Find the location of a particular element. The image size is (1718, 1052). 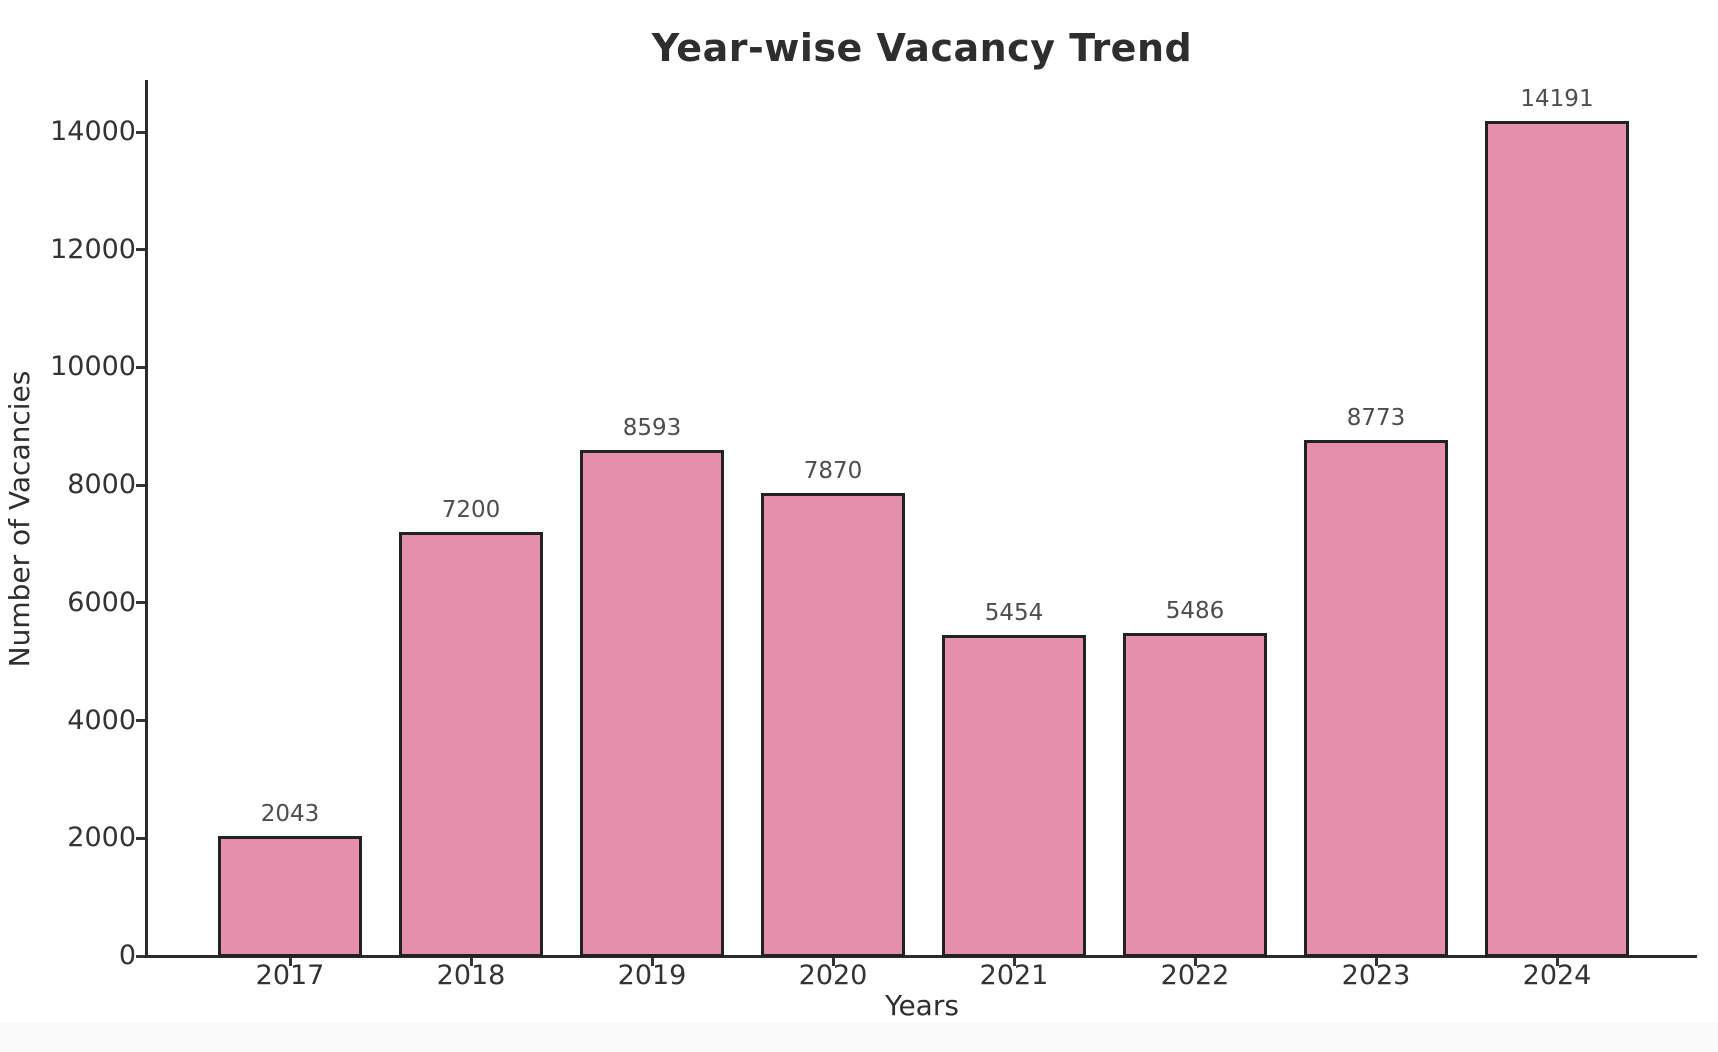

x-tick-label: 2019 is located at coordinates (652, 975).